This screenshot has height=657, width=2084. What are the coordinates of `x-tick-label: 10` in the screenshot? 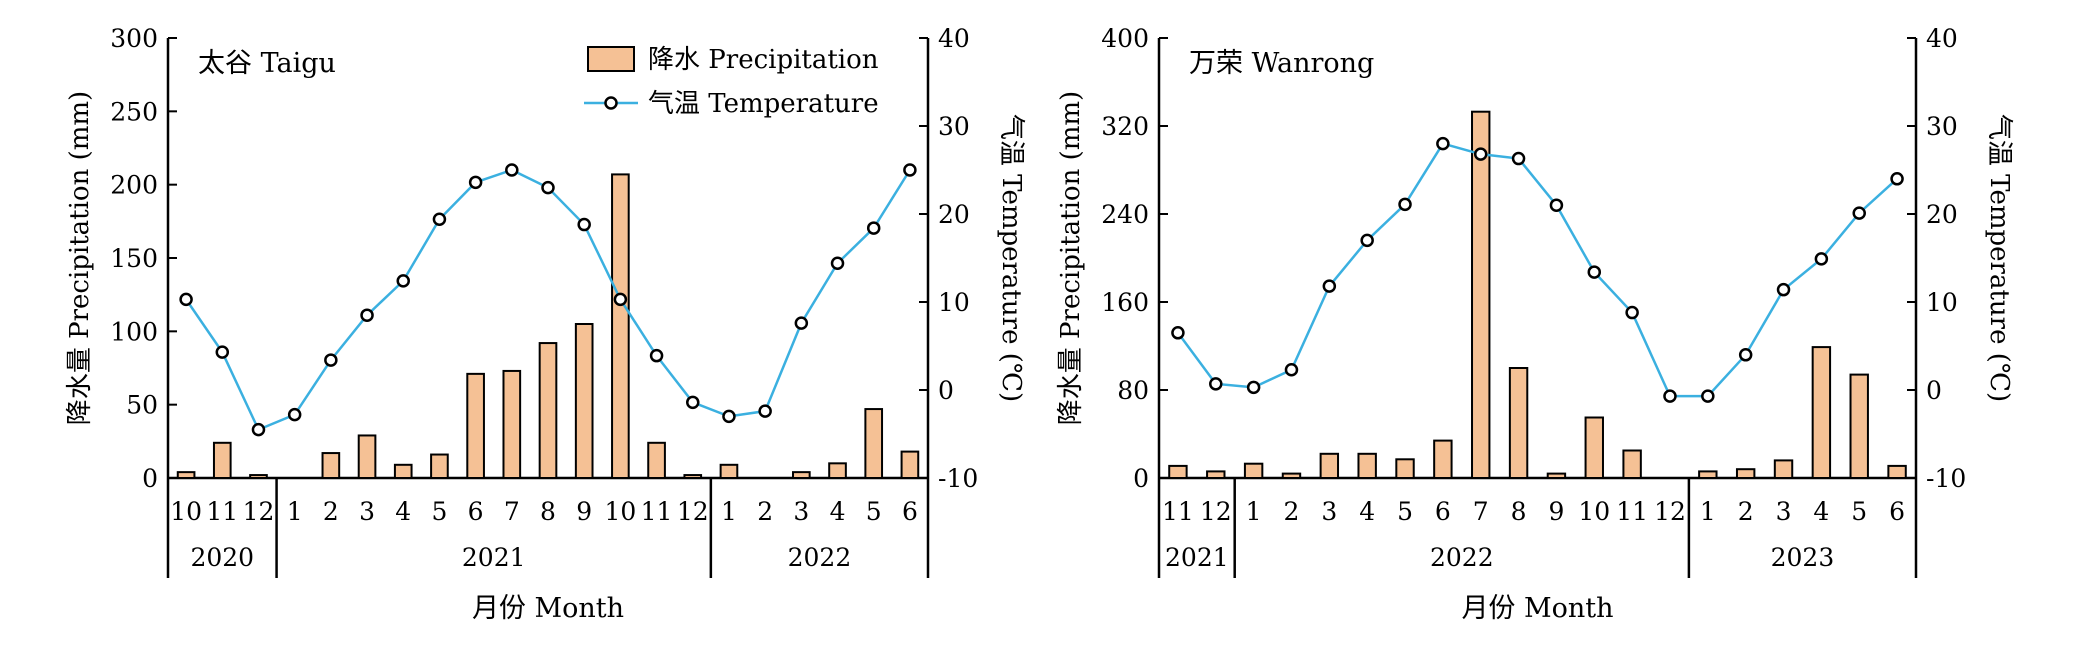 It's located at (1594, 511).